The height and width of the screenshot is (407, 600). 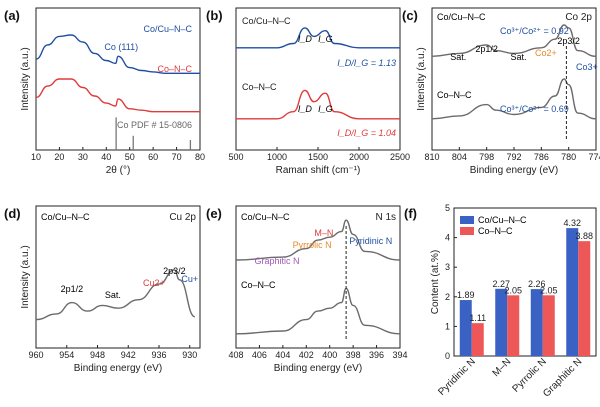 I want to click on species-label: Cu+, so click(x=189, y=279).